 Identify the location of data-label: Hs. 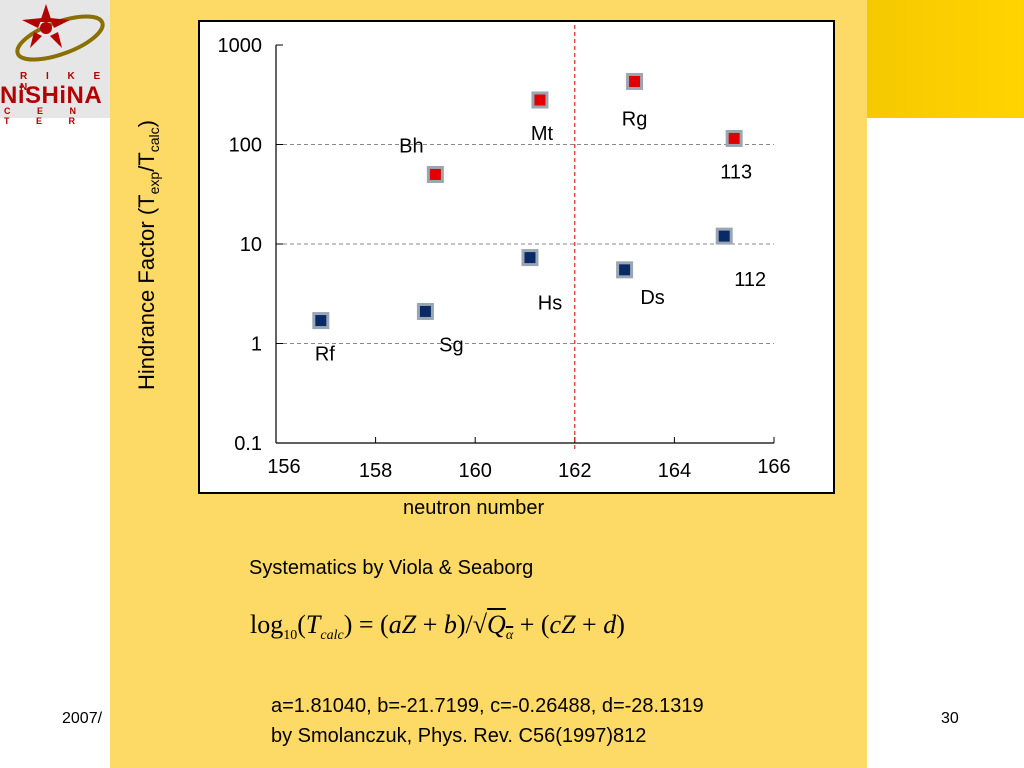
(550, 304).